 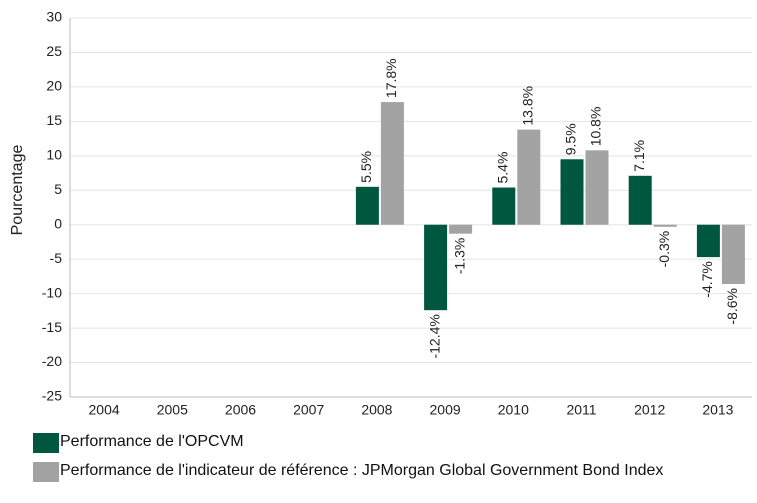 What do you see at coordinates (104, 410) in the screenshot?
I see `x-tick-label: 2004` at bounding box center [104, 410].